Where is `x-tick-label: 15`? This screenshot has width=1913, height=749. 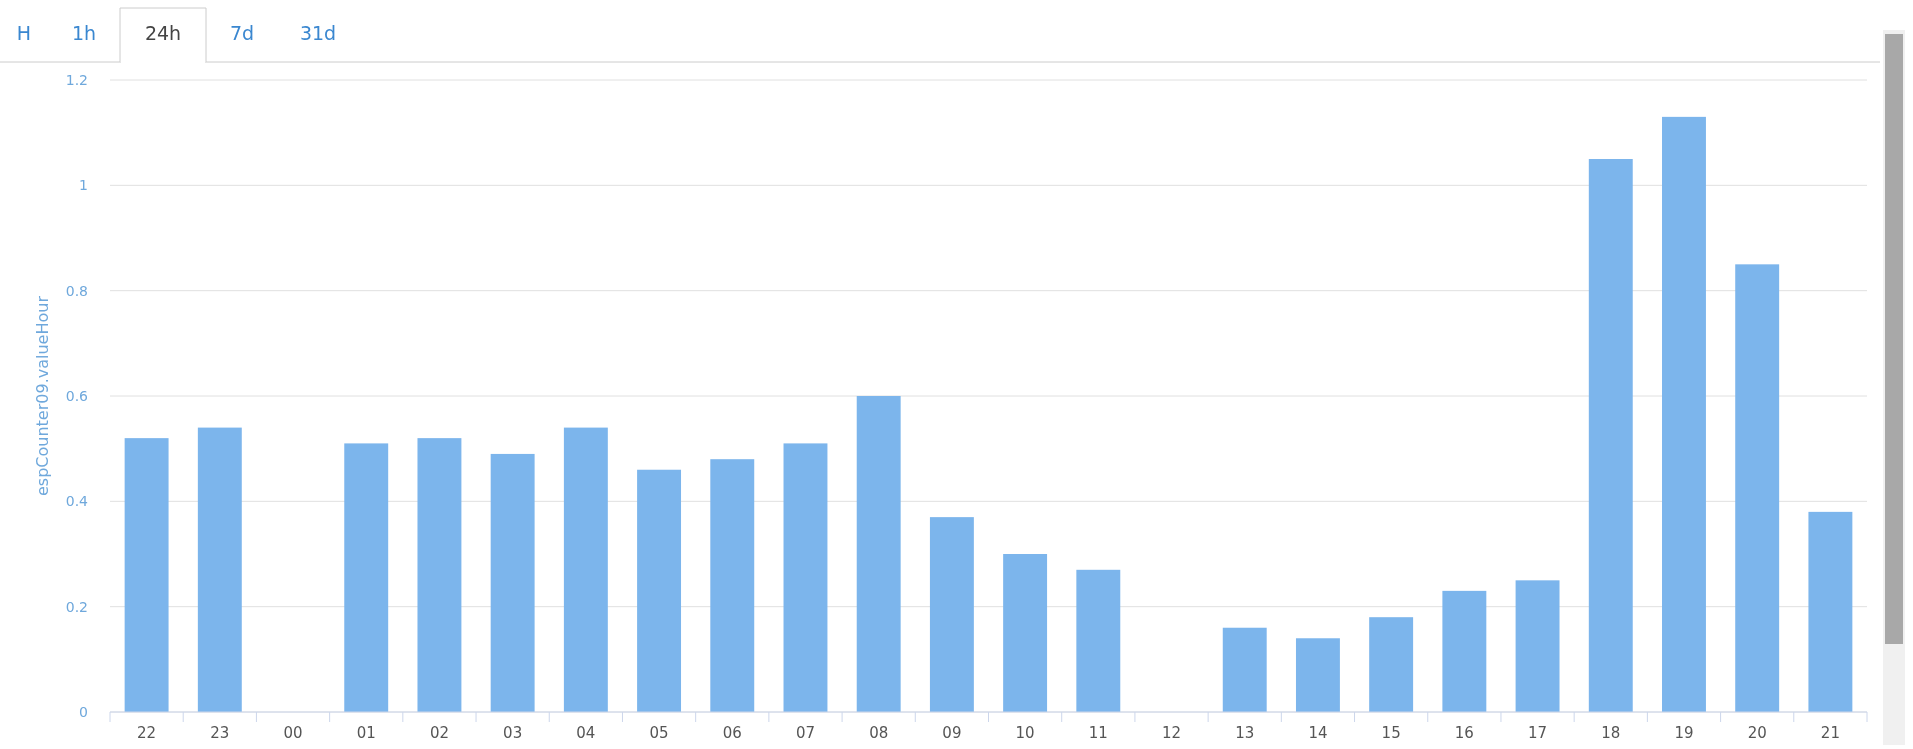 x-tick-label: 15 is located at coordinates (1391, 733).